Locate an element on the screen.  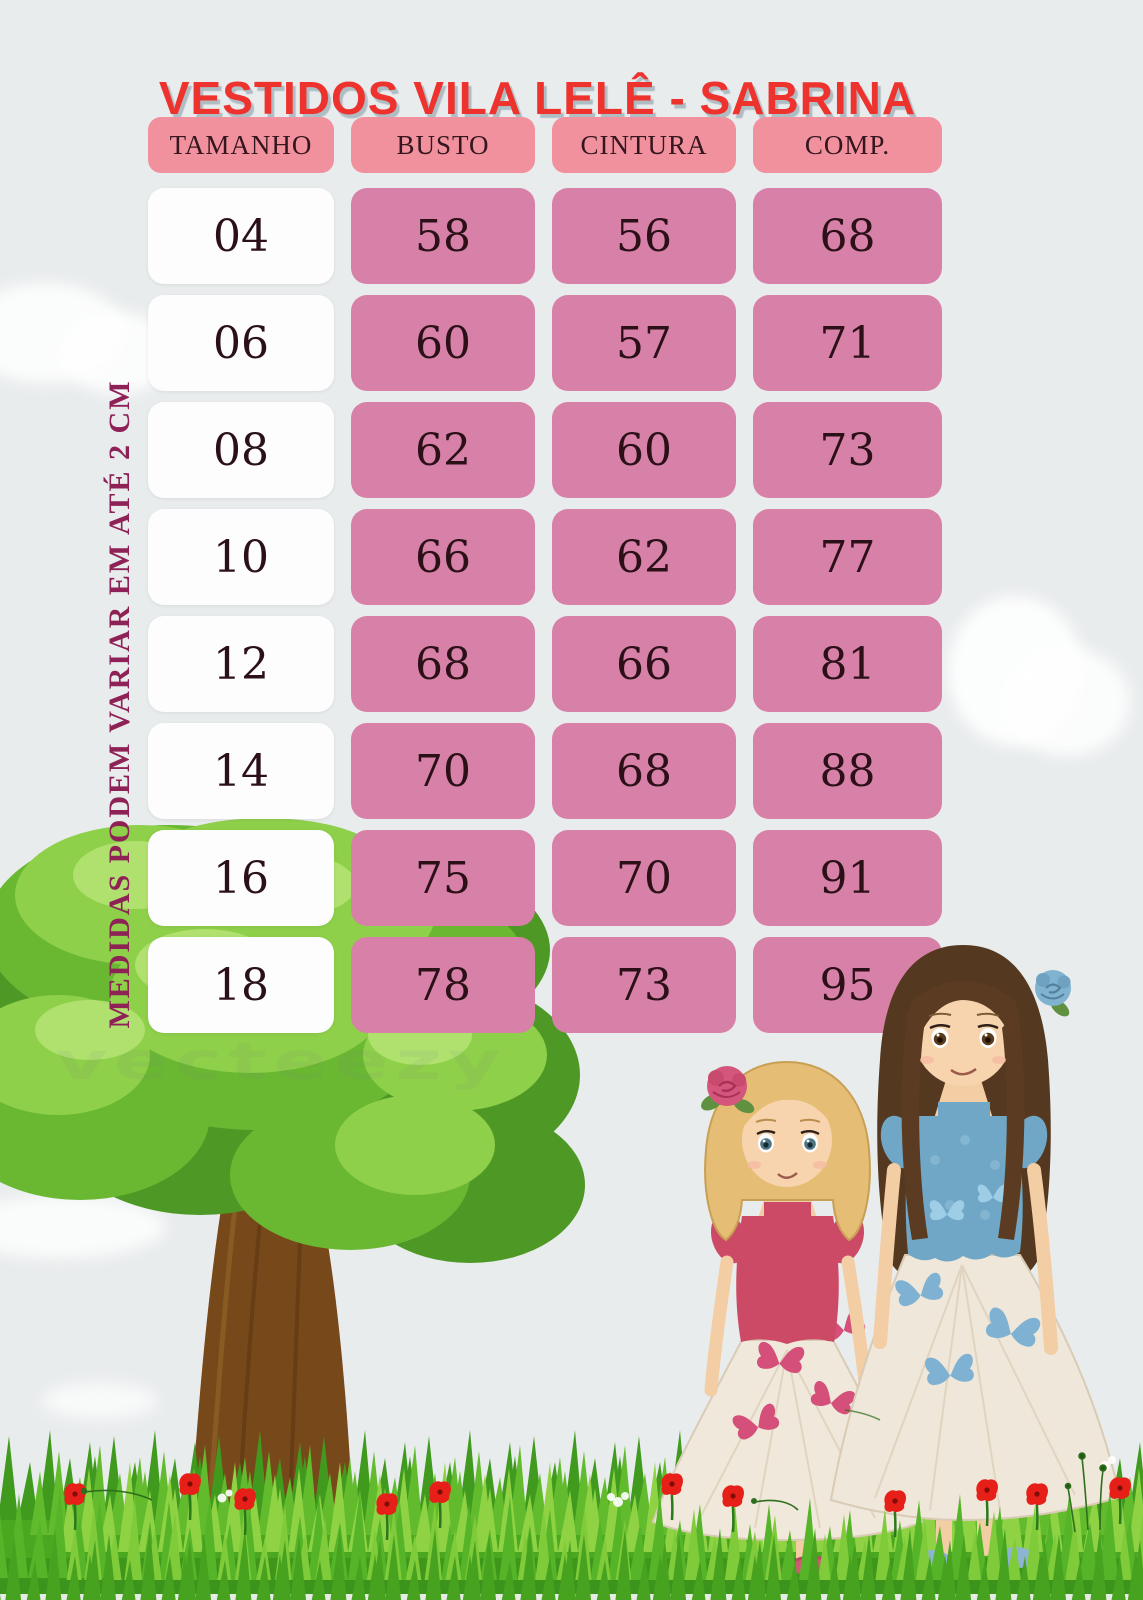
size-cell: 08 is located at coordinates (241, 450).